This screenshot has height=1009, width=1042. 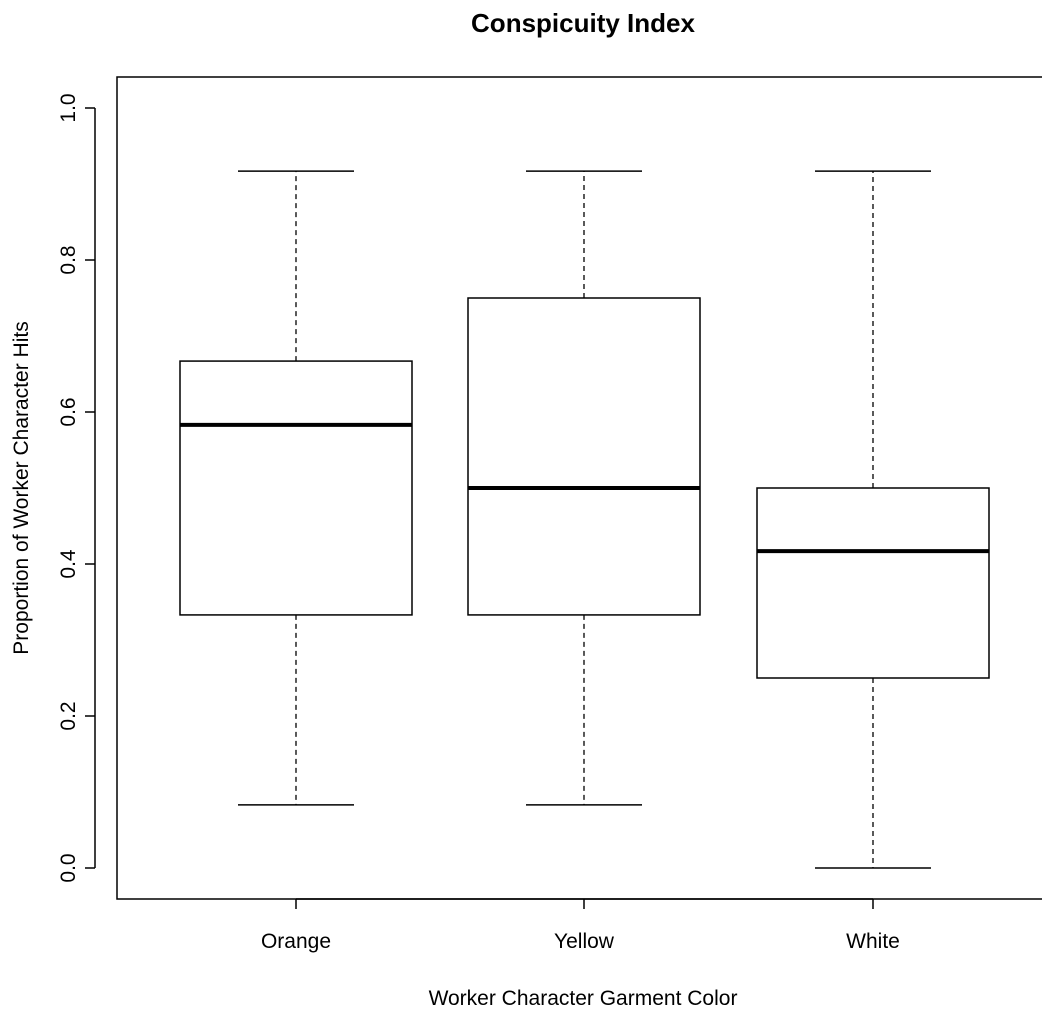 What do you see at coordinates (580, 925) in the screenshot?
I see `x-axis: Orange Yellow White` at bounding box center [580, 925].